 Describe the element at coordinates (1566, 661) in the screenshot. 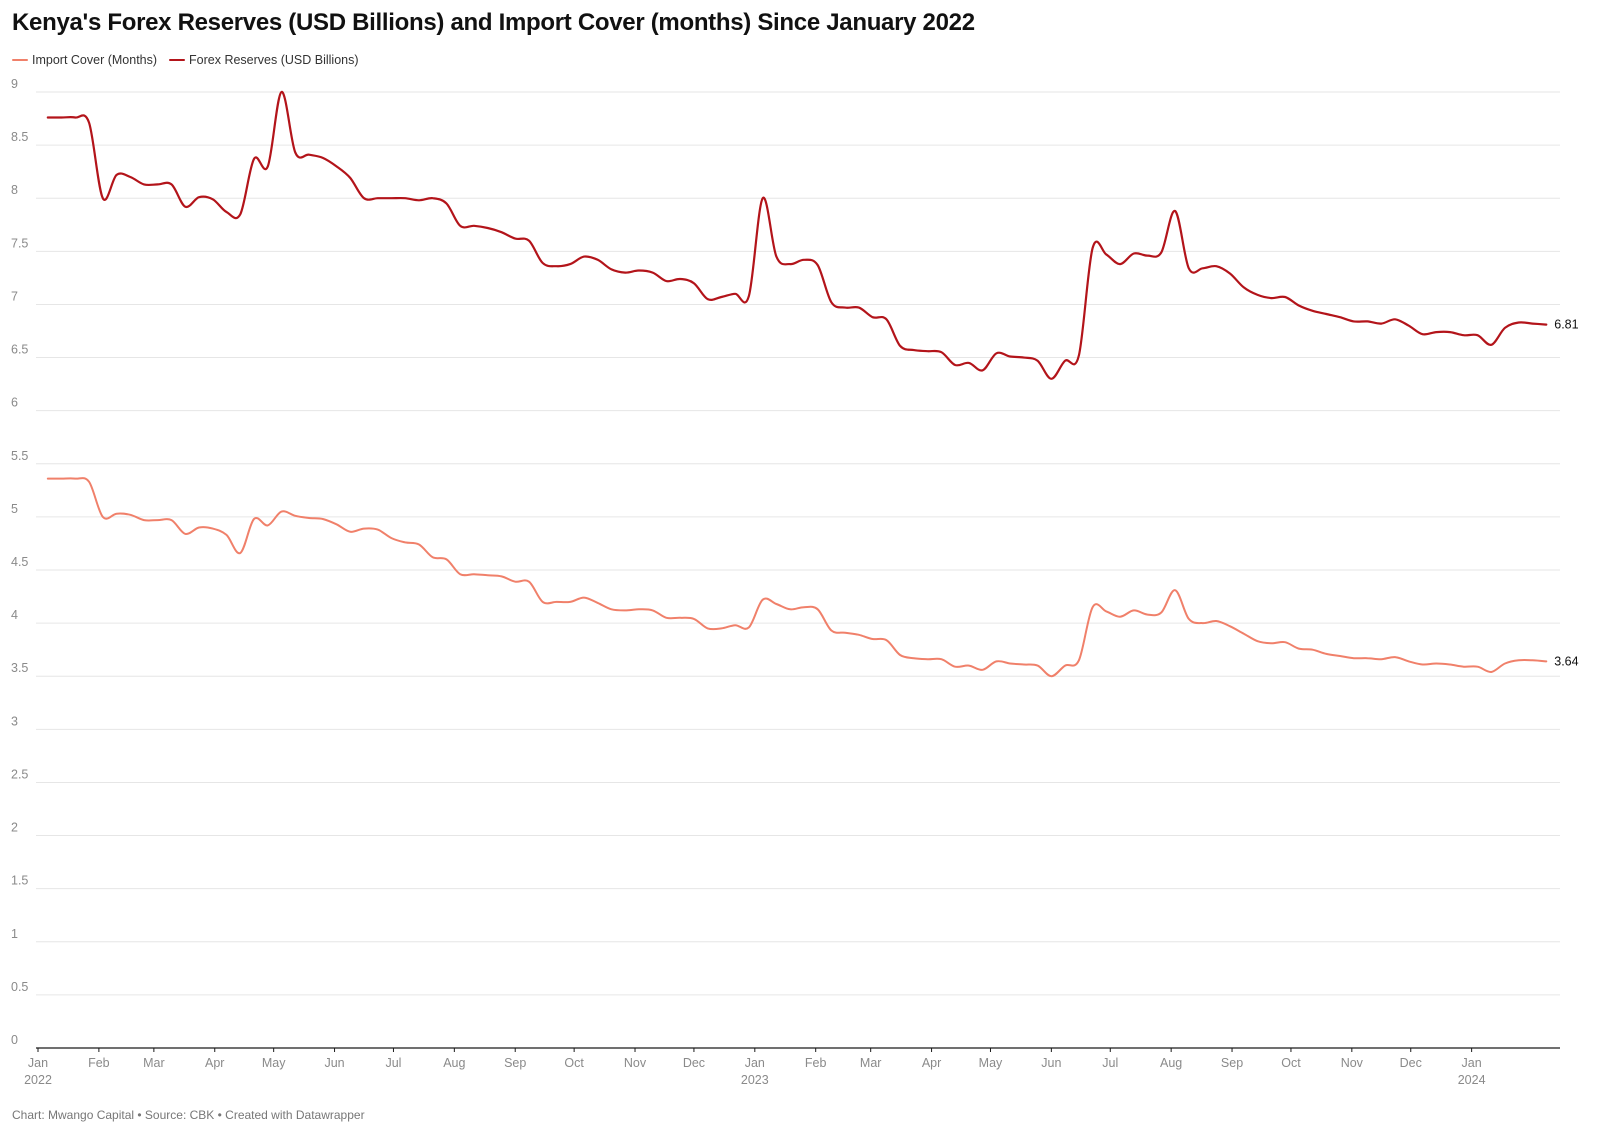

I see `end-label-import-cover: 3.64` at that location.